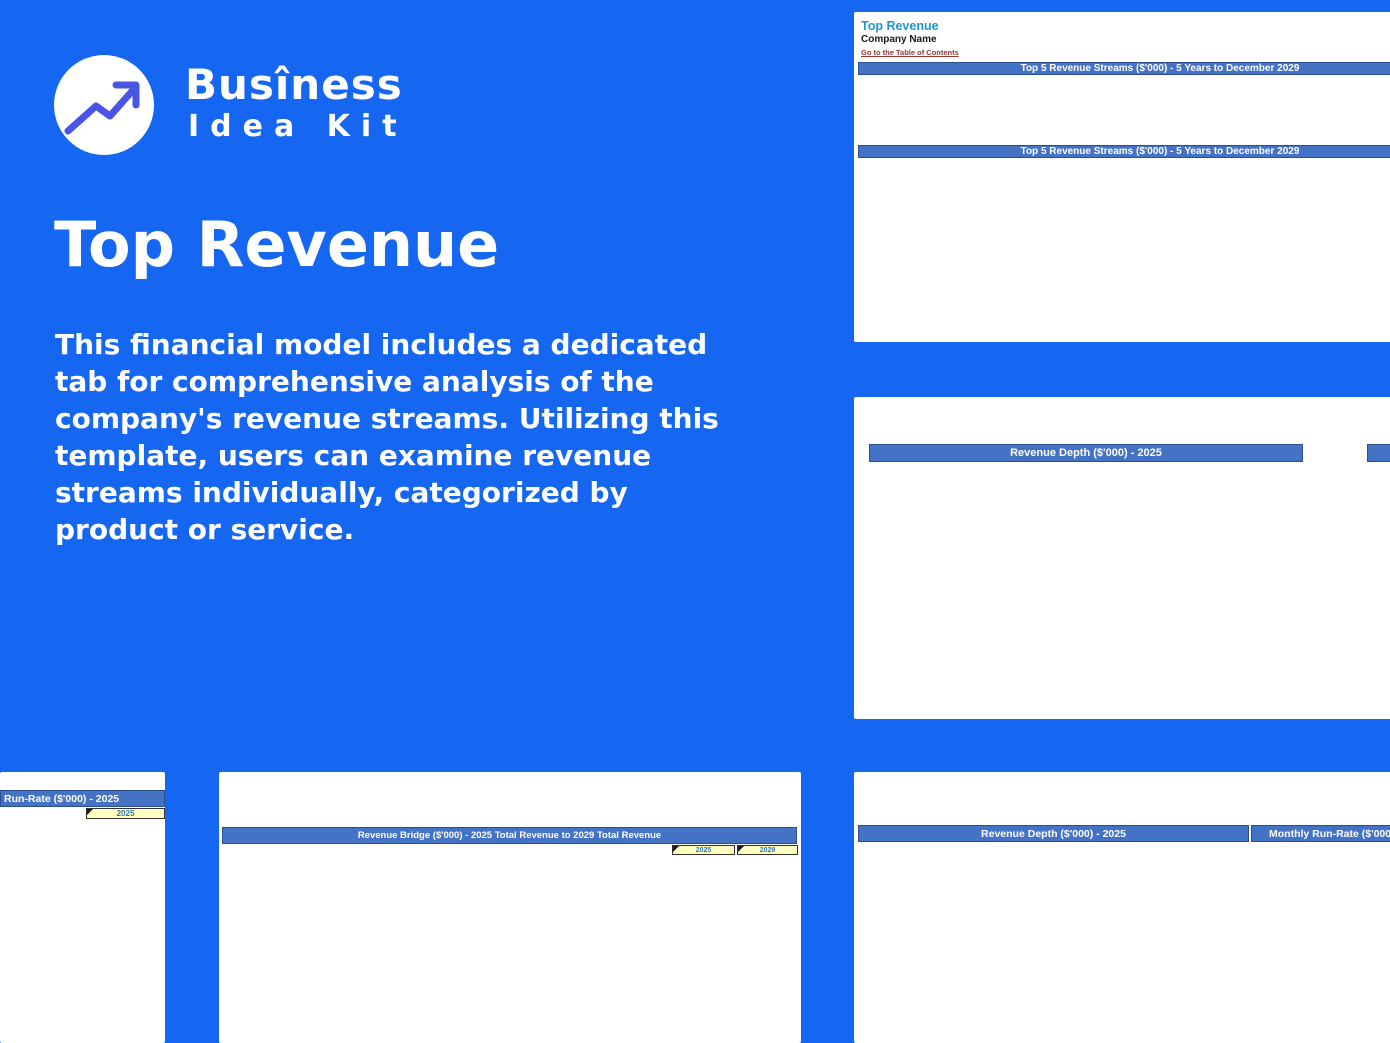 This screenshot has width=1390, height=1043. What do you see at coordinates (910, 52) in the screenshot?
I see `toc-link: Go to the Table of Contents` at bounding box center [910, 52].